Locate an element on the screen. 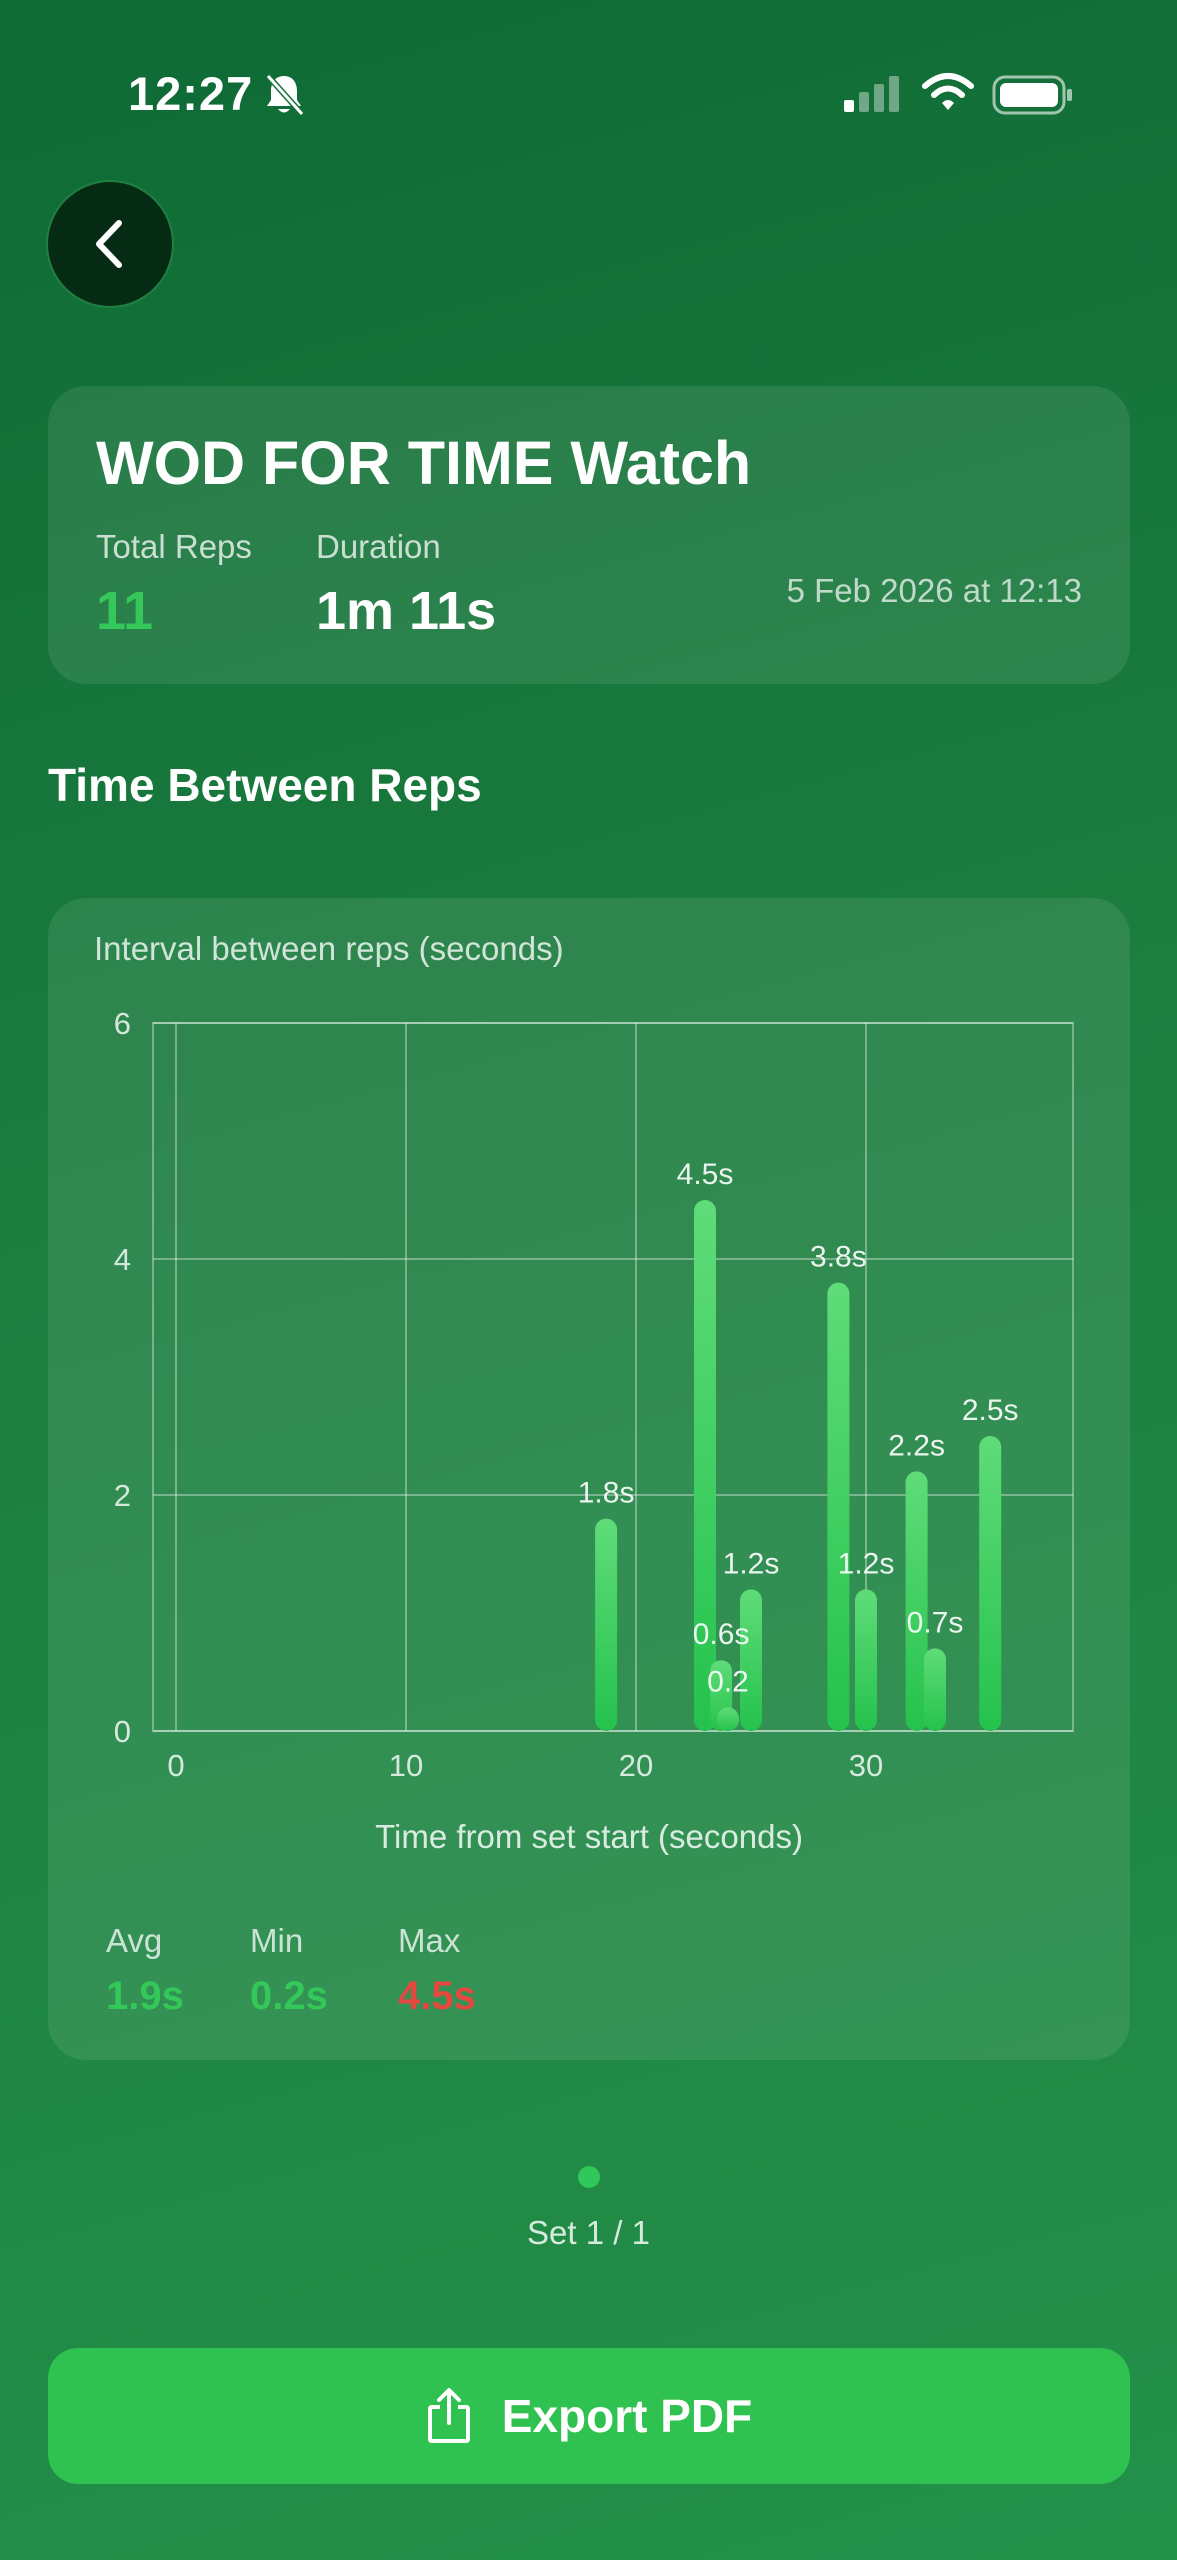 The width and height of the screenshot is (1177, 2560). bar-value-label: 1.8s is located at coordinates (606, 1493).